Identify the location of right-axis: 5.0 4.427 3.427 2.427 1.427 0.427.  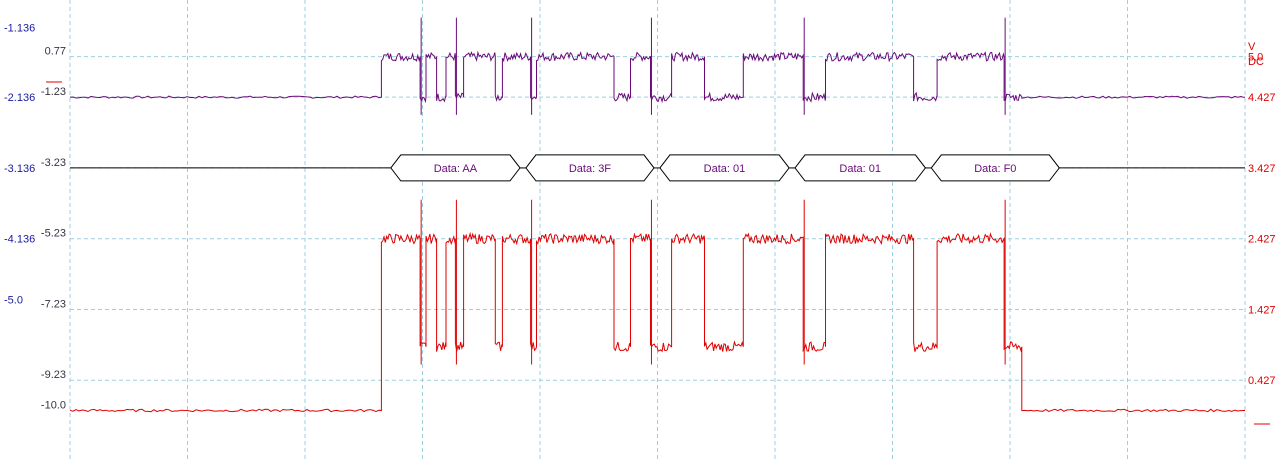
(1262, 220).